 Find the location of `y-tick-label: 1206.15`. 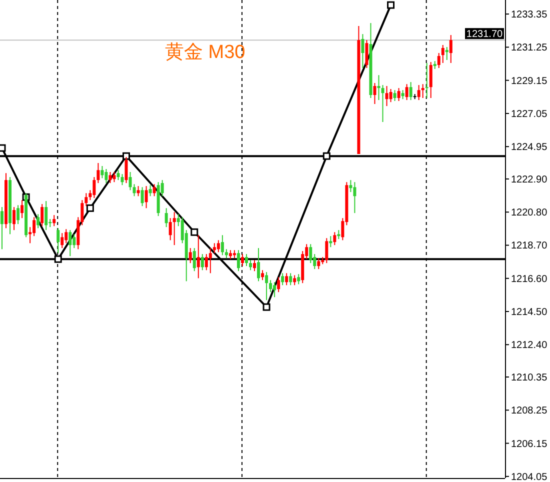

y-tick-label: 1206.15 is located at coordinates (529, 444).